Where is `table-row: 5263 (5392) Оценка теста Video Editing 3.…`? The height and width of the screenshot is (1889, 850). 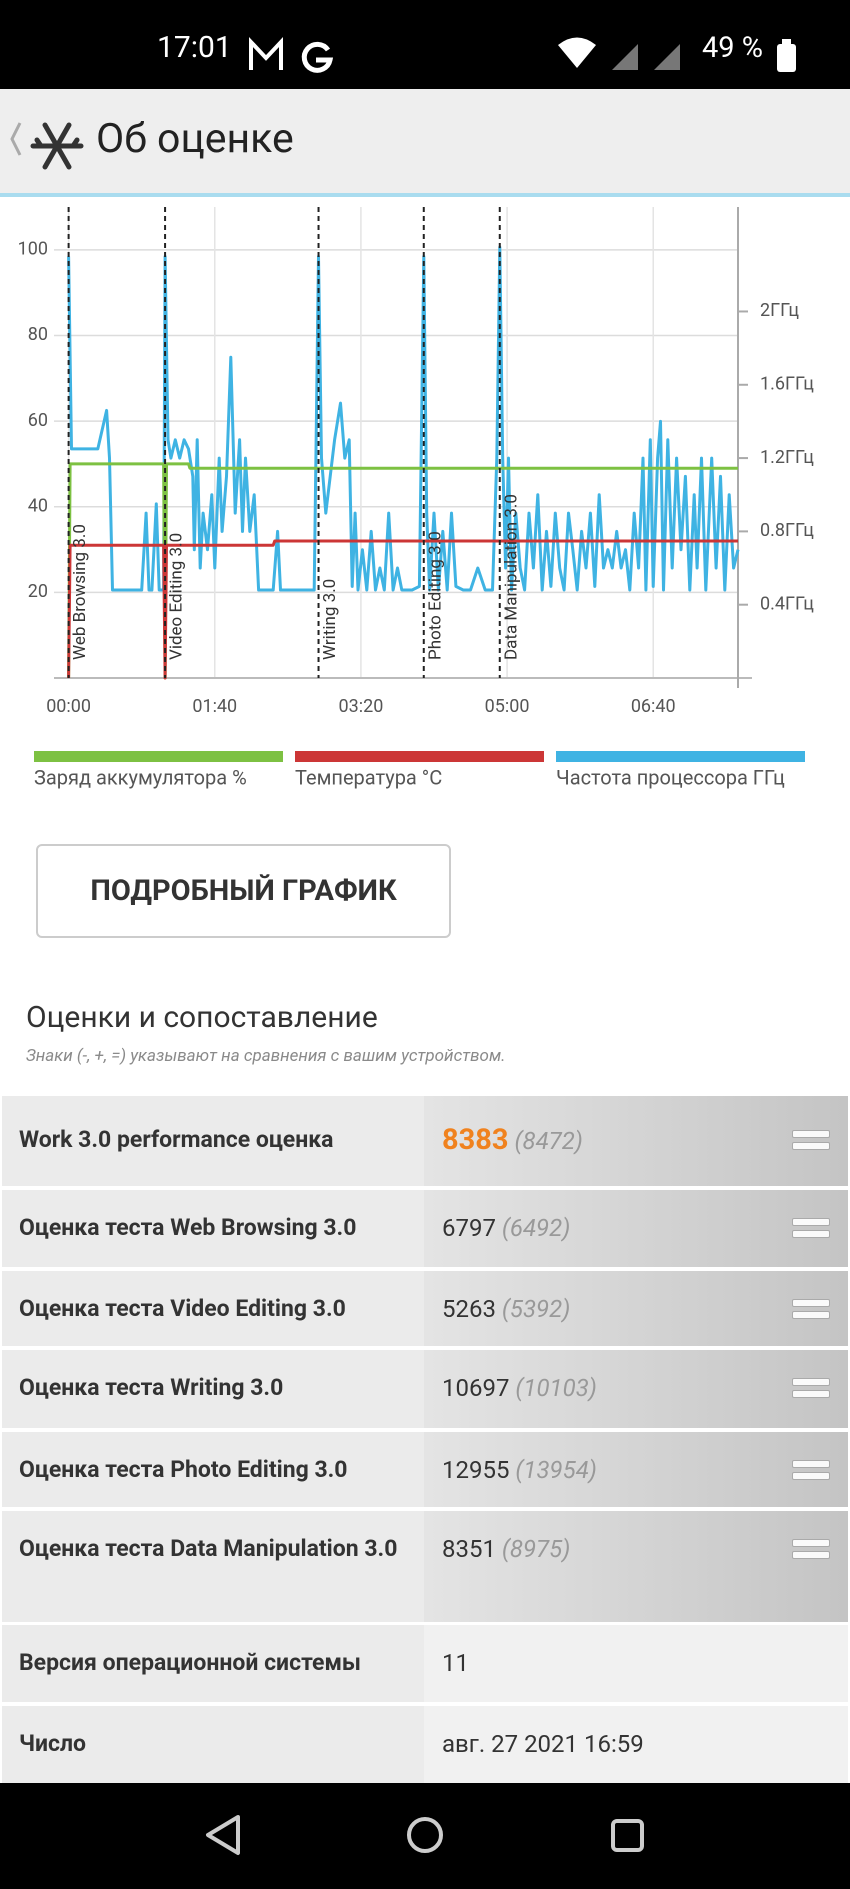
table-row: 5263 (5392) Оценка теста Video Editing 3.… is located at coordinates (425, 1308).